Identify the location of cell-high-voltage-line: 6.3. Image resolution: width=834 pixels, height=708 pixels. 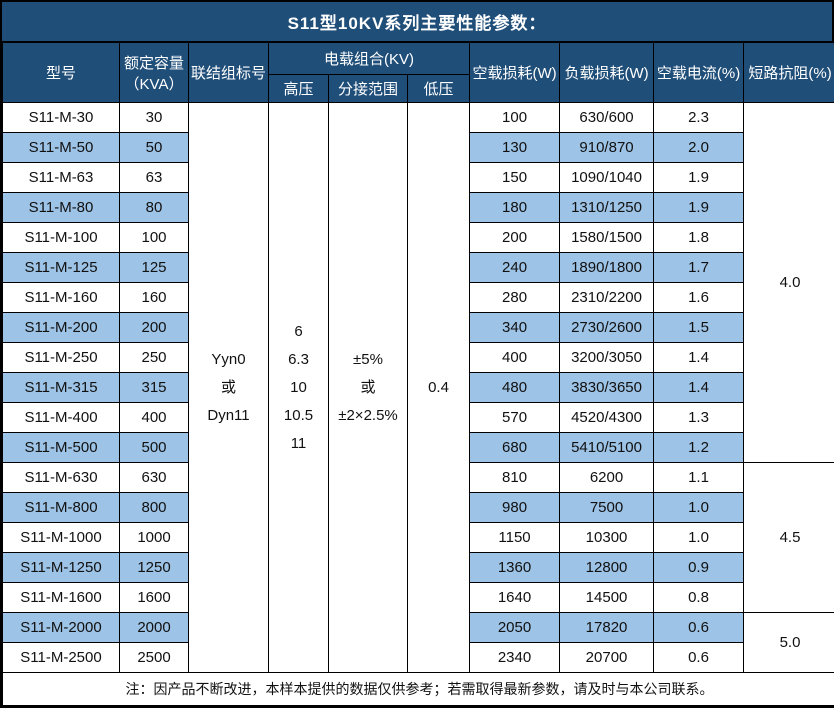
(298, 360).